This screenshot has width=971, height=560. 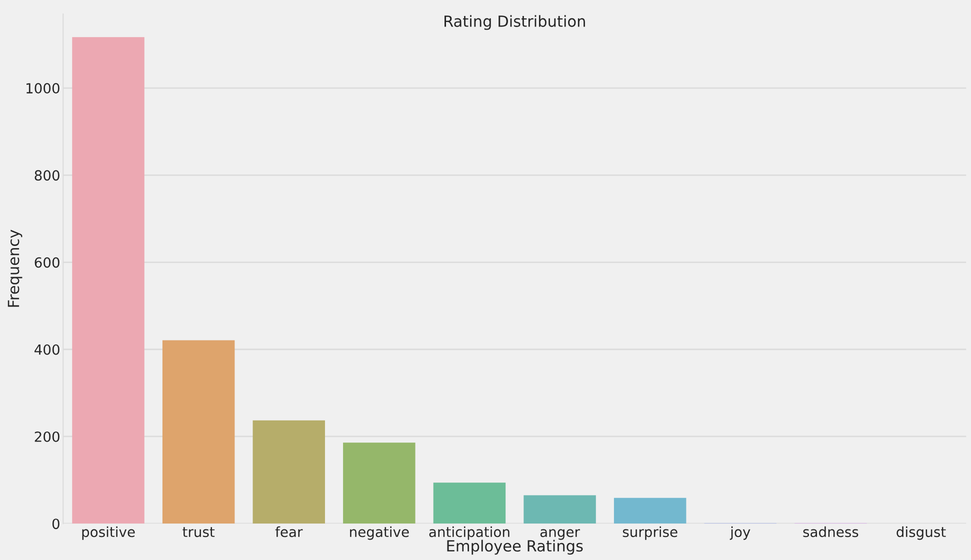 I want to click on y-axis-title: Frequency, so click(x=15, y=268).